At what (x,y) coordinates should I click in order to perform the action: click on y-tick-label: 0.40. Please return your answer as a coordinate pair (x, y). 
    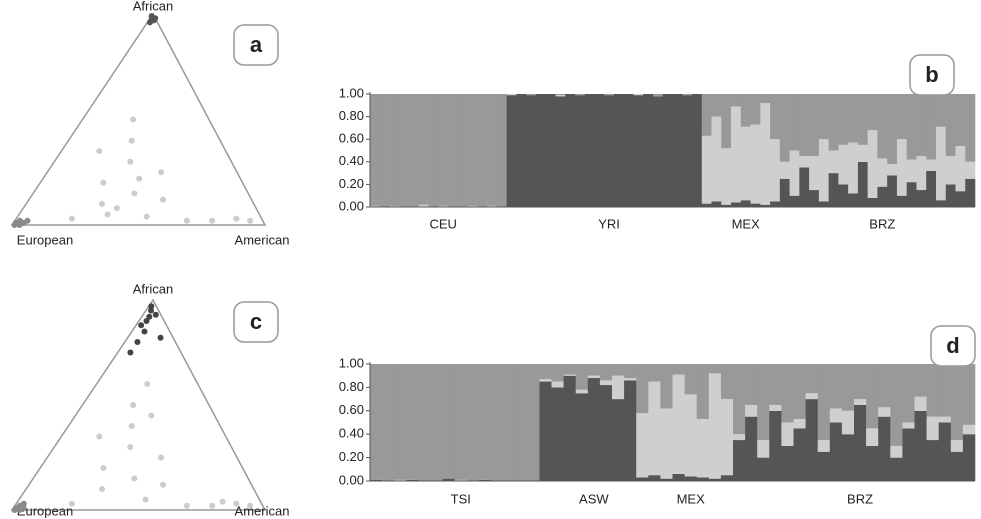
    Looking at the image, I should click on (351, 160).